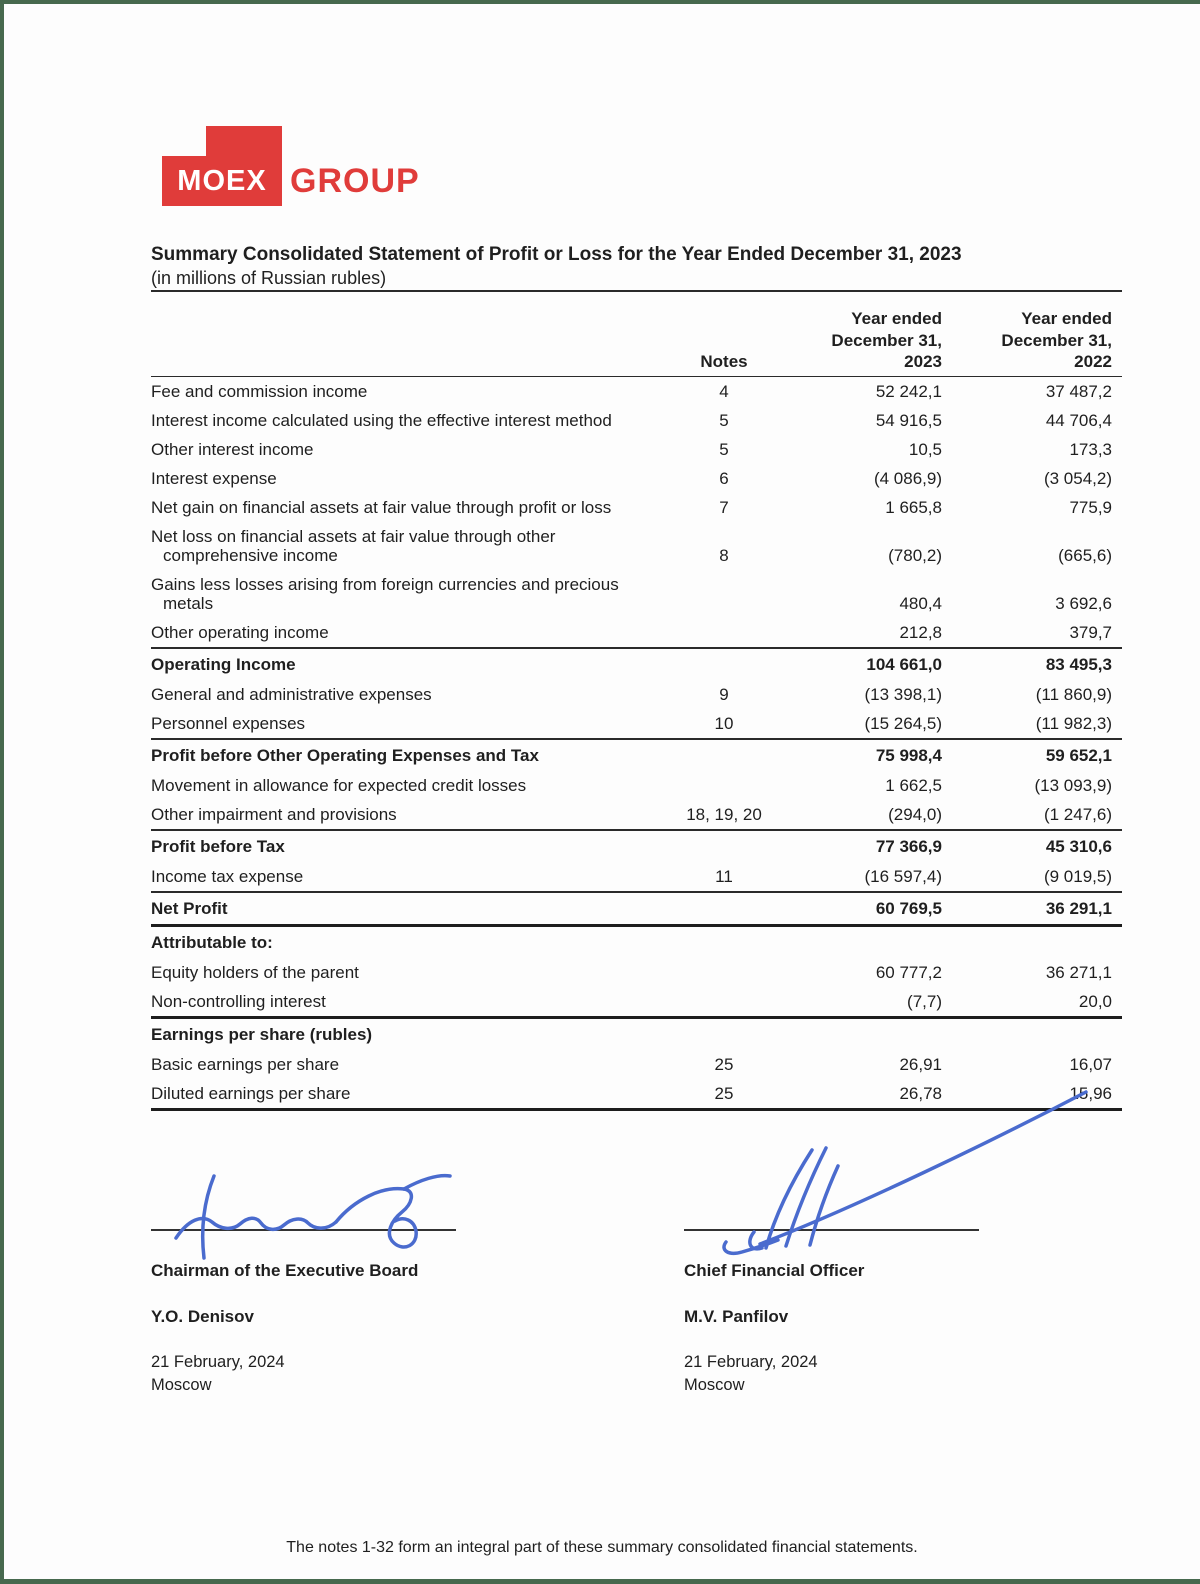 The image size is (1200, 1584). I want to click on row-value-2022: 37 487,2, so click(1078, 392).